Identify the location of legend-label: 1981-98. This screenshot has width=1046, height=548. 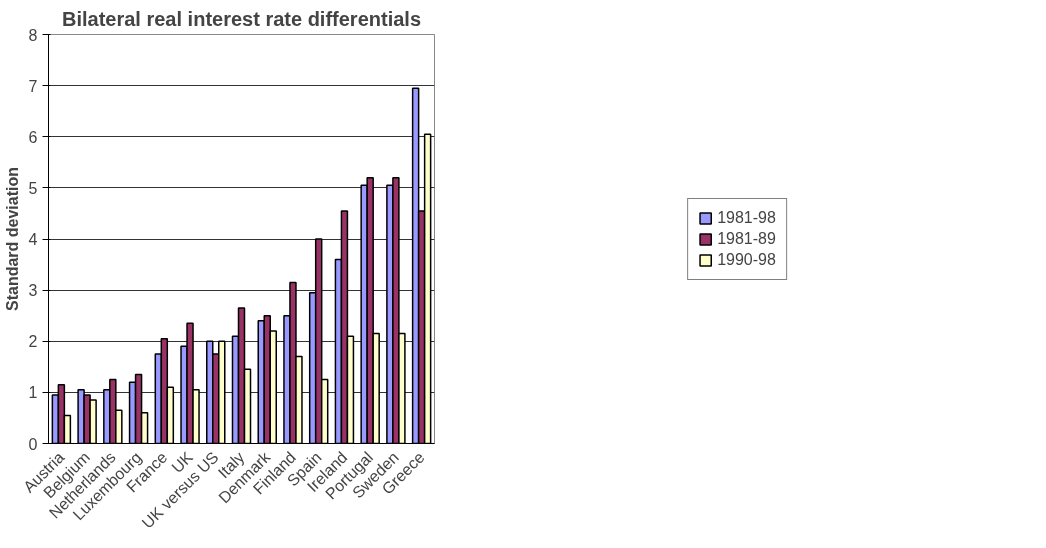
(746, 217).